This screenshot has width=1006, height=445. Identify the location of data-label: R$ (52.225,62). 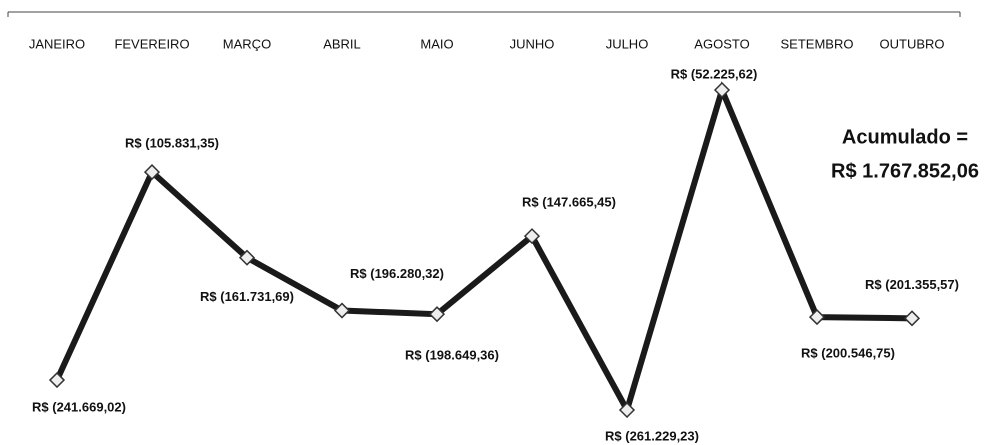
(714, 73).